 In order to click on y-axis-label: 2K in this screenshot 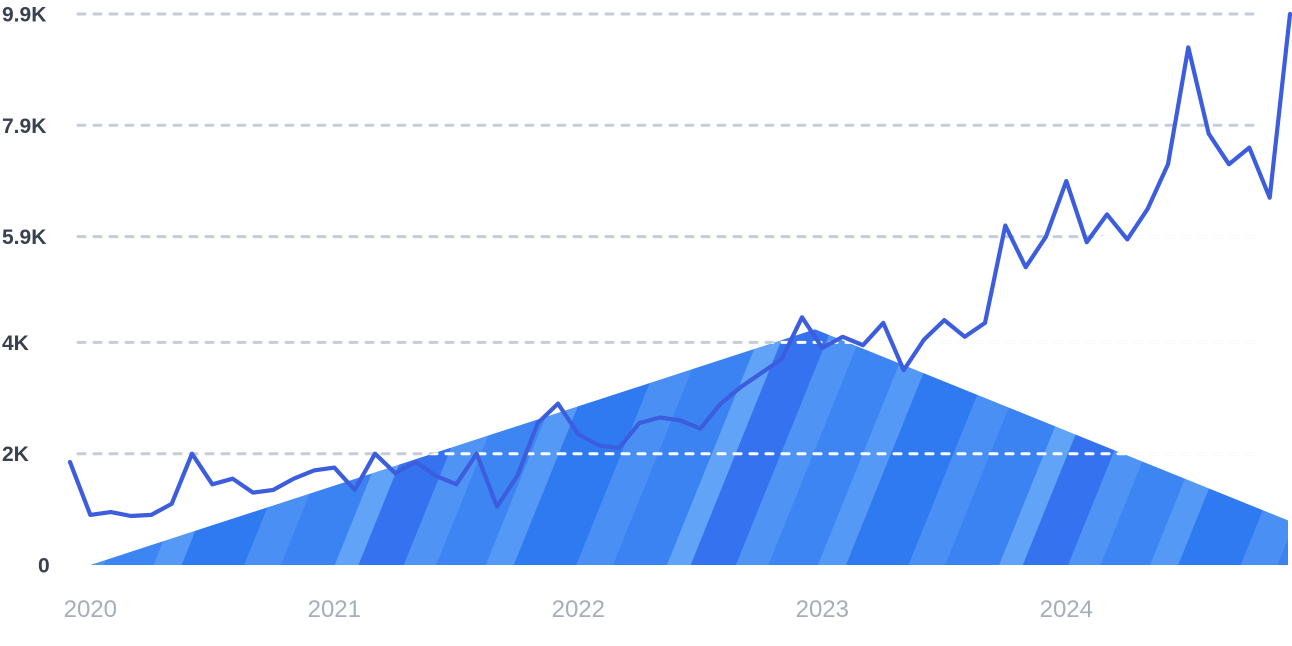, I will do `click(15, 454)`.